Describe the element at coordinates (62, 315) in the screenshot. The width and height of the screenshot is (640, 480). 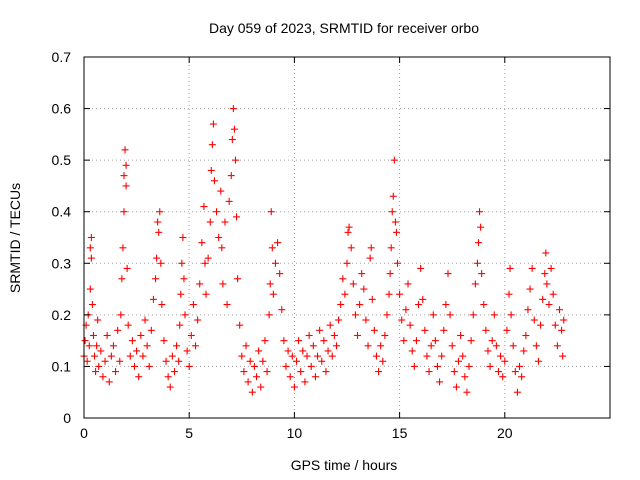
I see `y-tick-label: 0.2` at that location.